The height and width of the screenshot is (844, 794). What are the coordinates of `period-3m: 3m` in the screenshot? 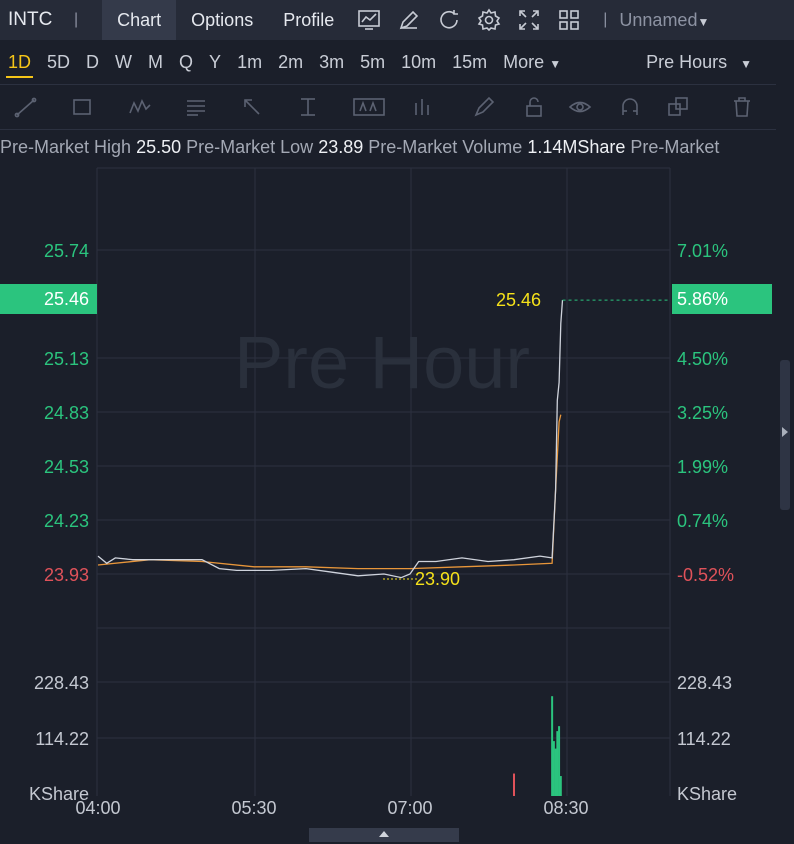 It's located at (332, 62).